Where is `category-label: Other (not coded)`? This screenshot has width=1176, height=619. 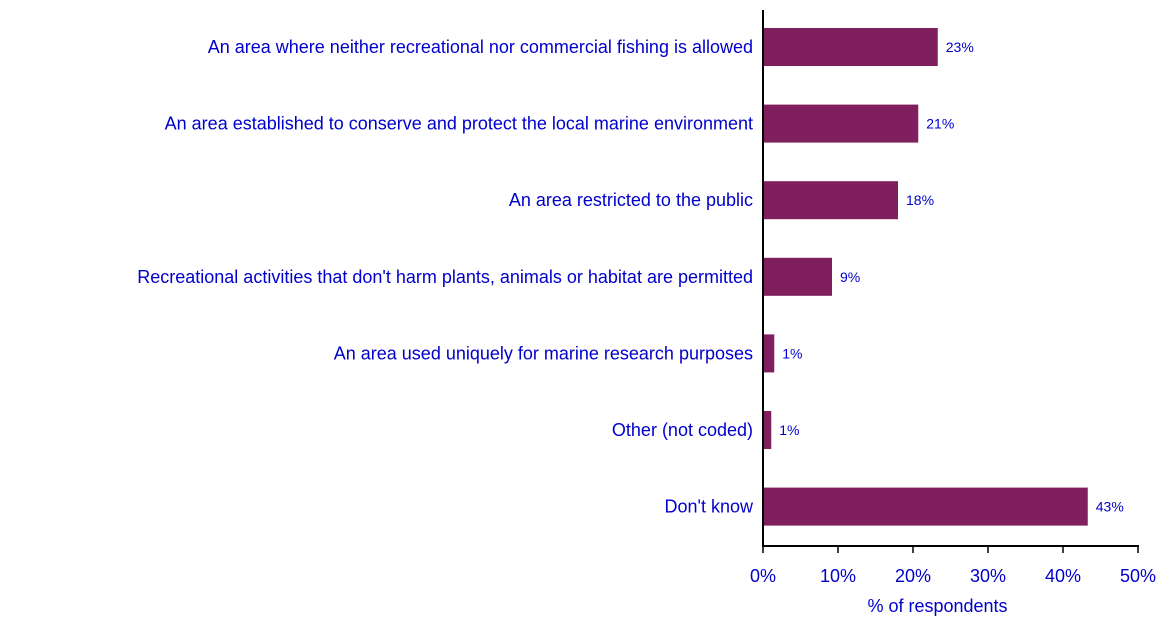
category-label: Other (not coded) is located at coordinates (682, 430).